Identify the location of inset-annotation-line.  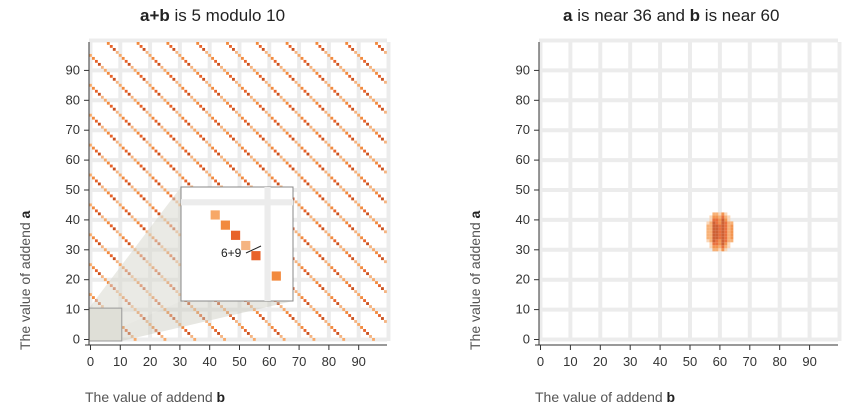
(253, 249).